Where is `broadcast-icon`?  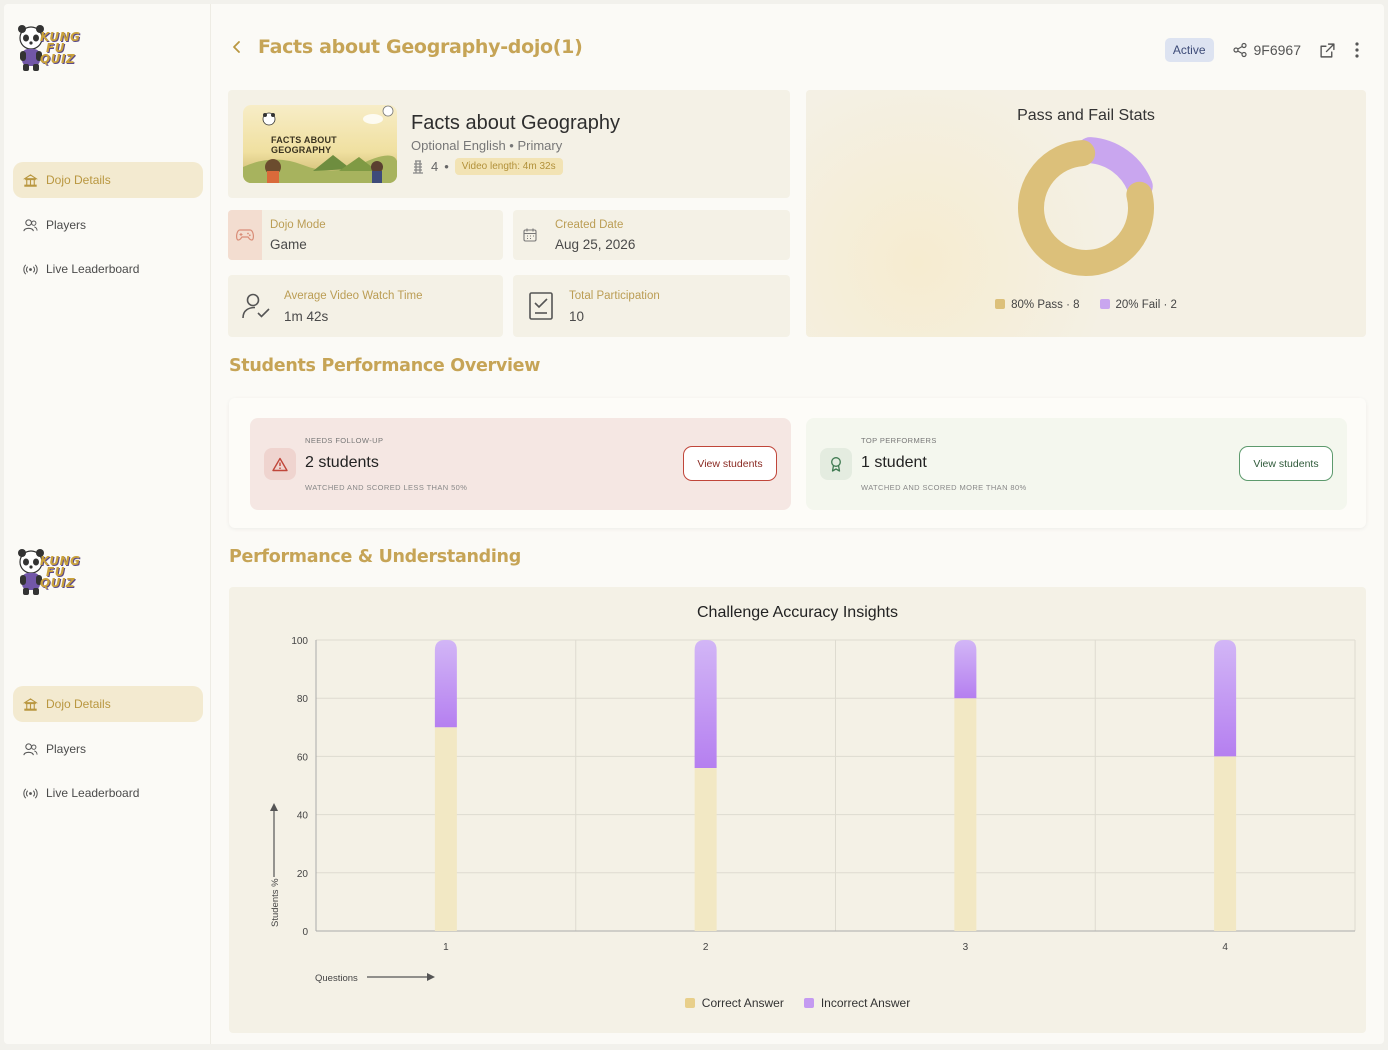
broadcast-icon is located at coordinates (30, 269).